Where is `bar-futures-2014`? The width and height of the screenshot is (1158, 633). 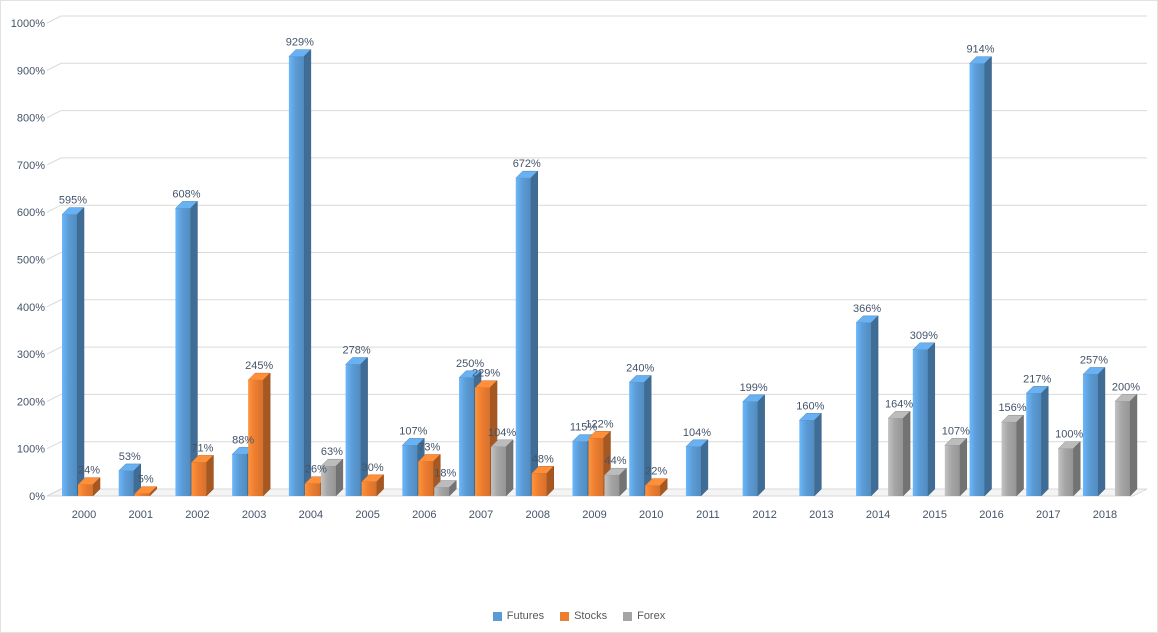 bar-futures-2014 is located at coordinates (867, 406).